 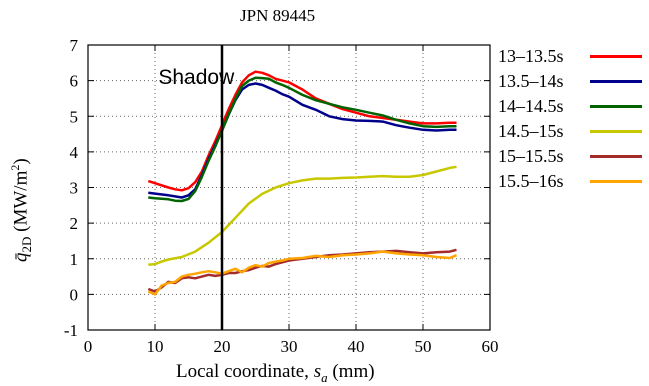 What do you see at coordinates (74, 294) in the screenshot?
I see `y-tick-label: 0` at bounding box center [74, 294].